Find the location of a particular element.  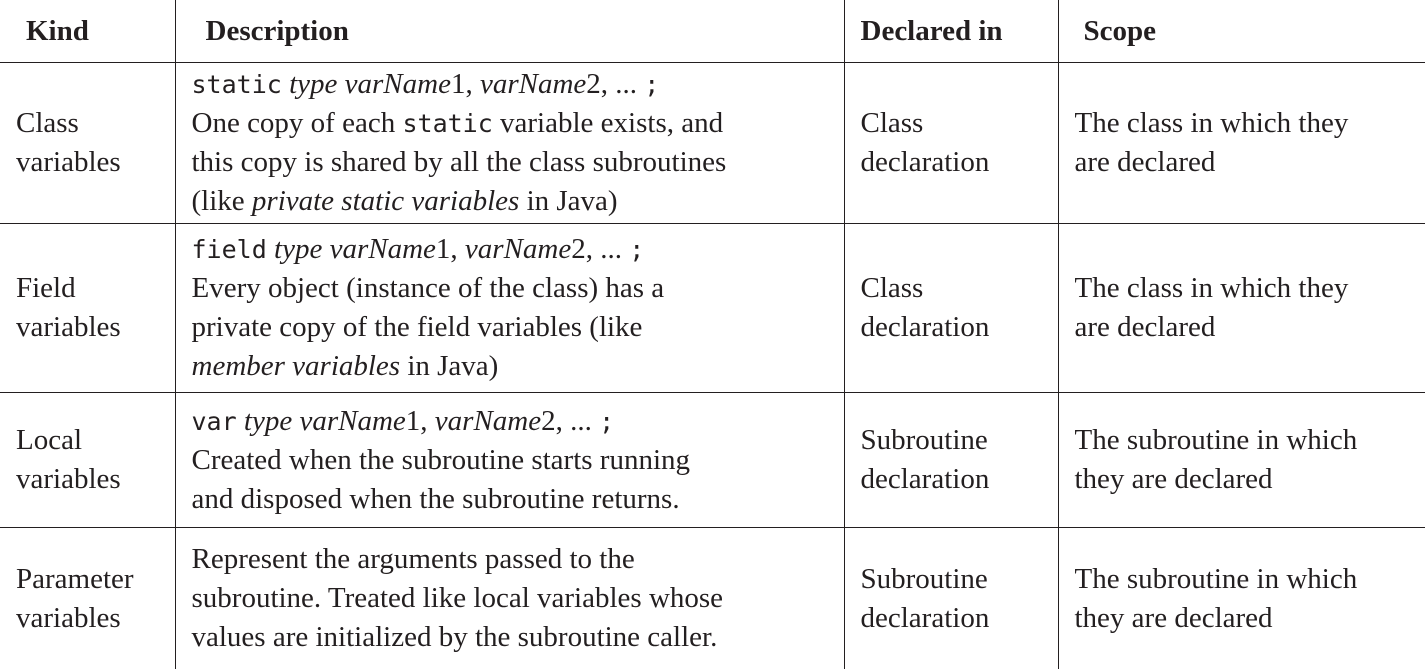

description-line: member variables in Java) is located at coordinates (512, 366).